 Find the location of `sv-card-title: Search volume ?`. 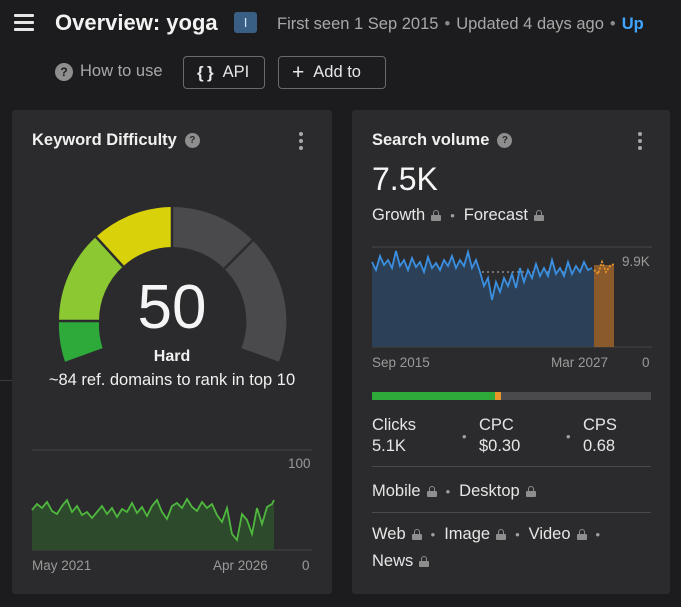

sv-card-title: Search volume ? is located at coordinates (442, 140).